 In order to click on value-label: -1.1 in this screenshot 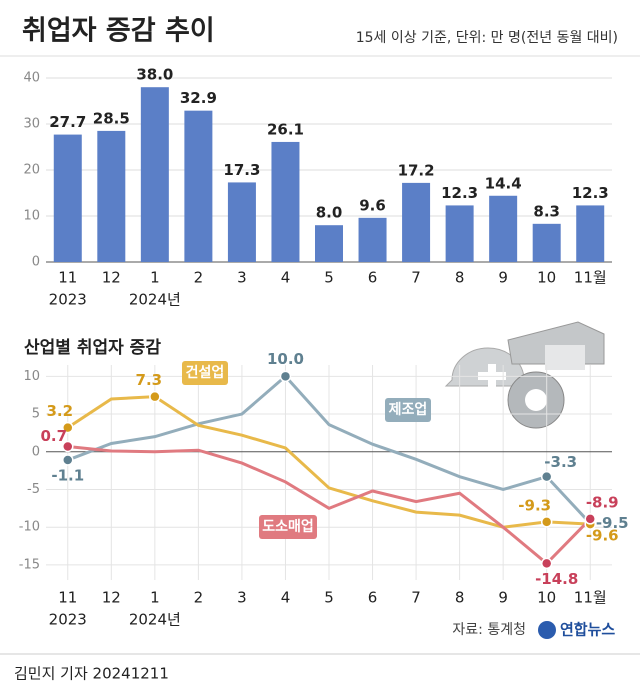, I will do `click(67, 476)`.